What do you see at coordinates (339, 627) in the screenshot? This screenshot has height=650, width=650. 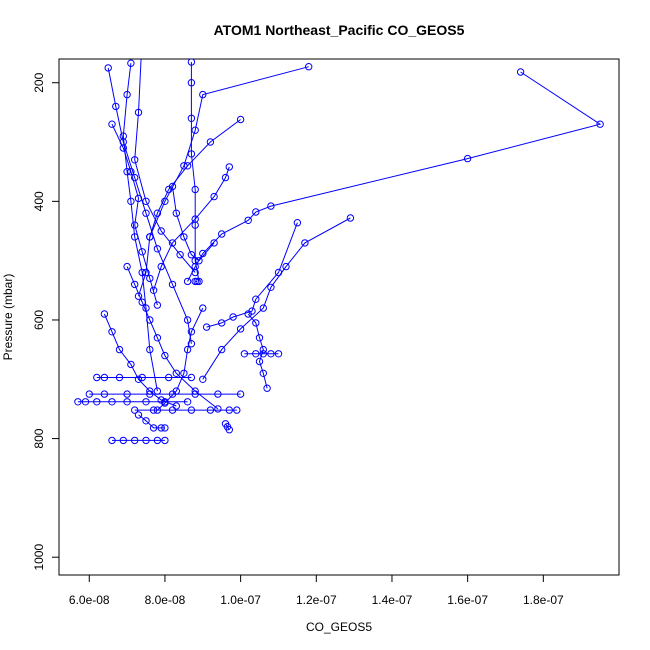 I see `x-axis-label: CO_GEOS5` at bounding box center [339, 627].